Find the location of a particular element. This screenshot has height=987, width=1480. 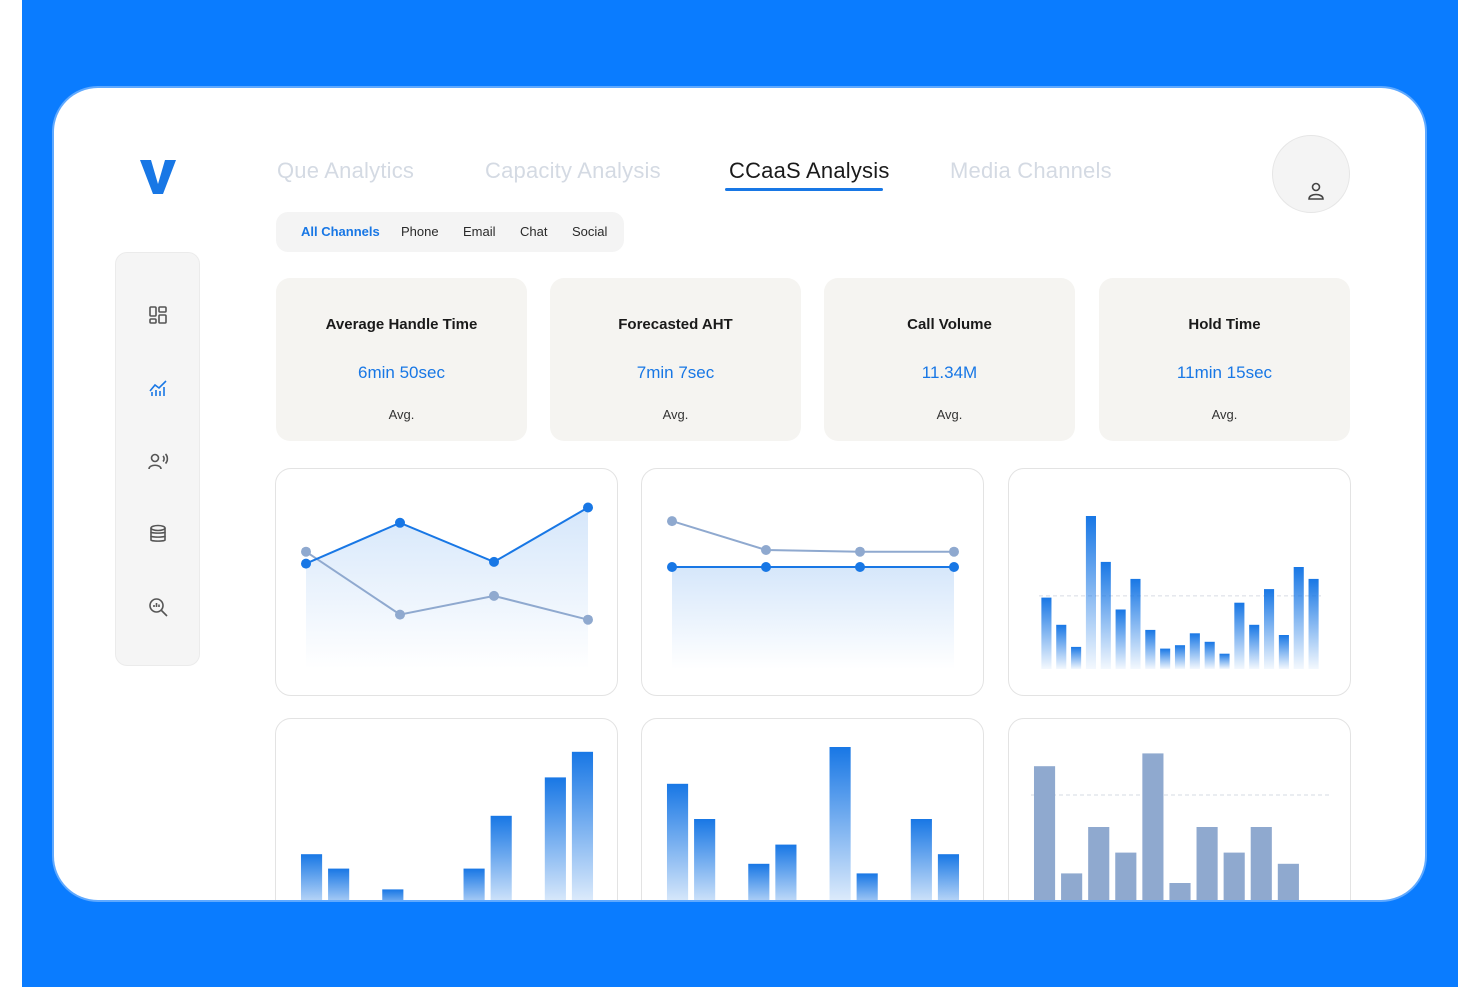

sidebar-item-search is located at coordinates (158, 607).